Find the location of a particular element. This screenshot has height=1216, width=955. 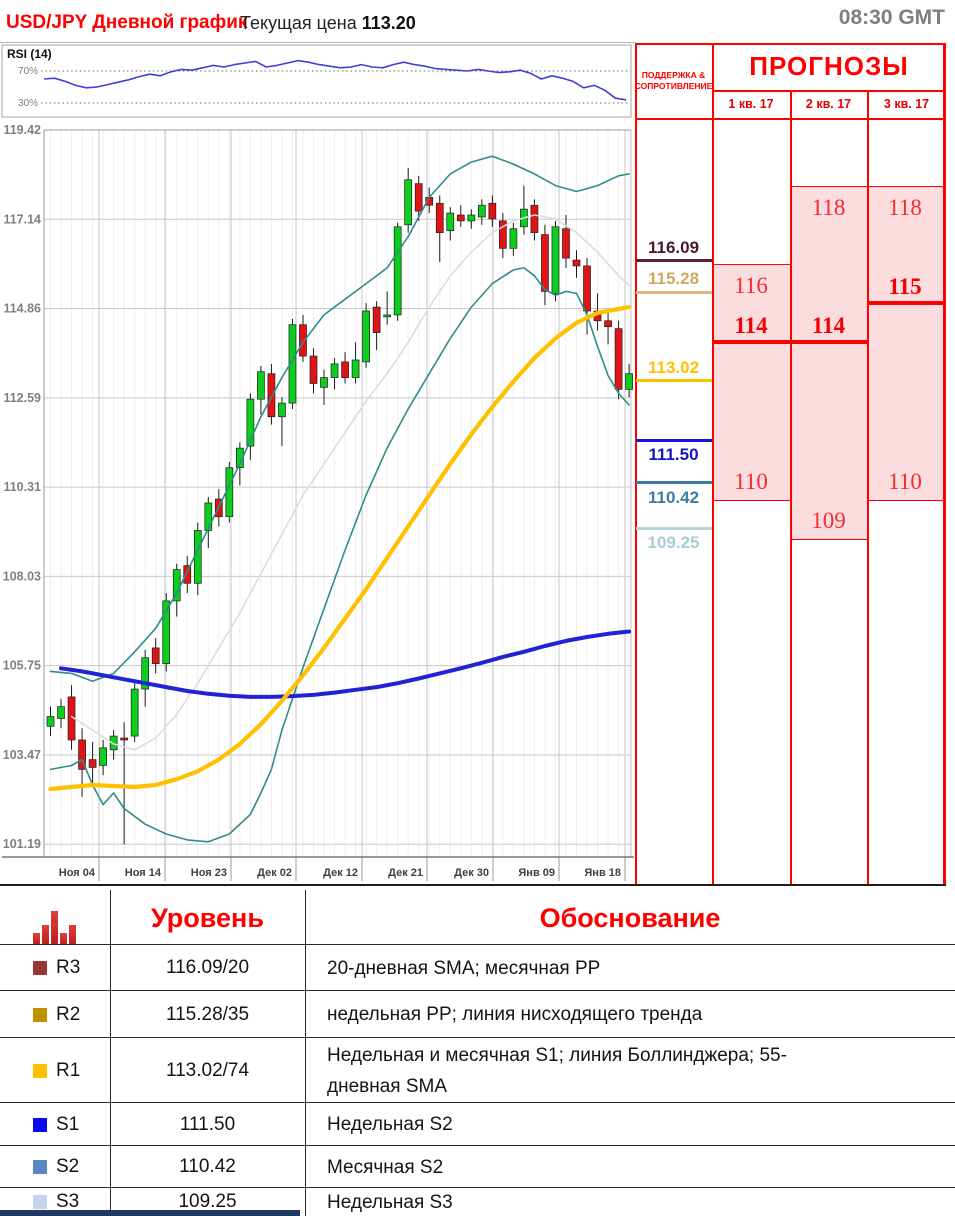

panel-border-left is located at coordinates (636, 463).